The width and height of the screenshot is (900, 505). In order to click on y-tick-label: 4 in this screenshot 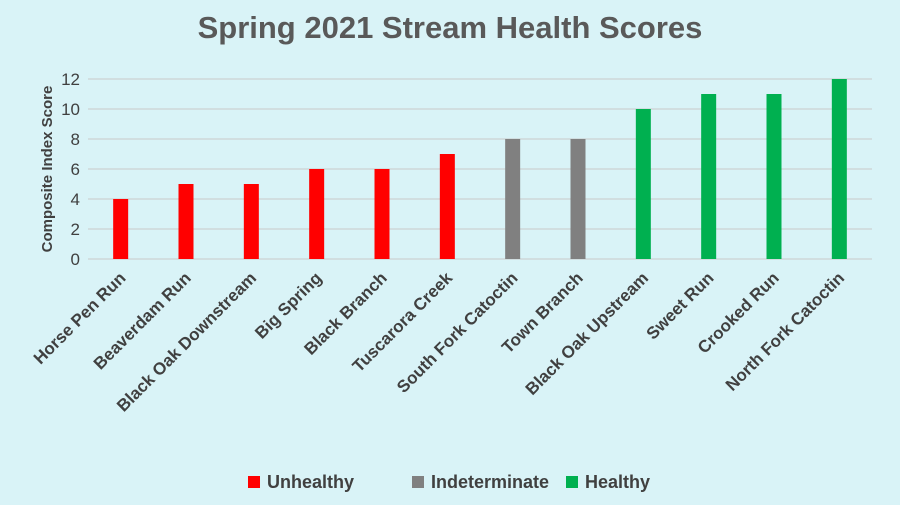, I will do `click(75, 199)`.